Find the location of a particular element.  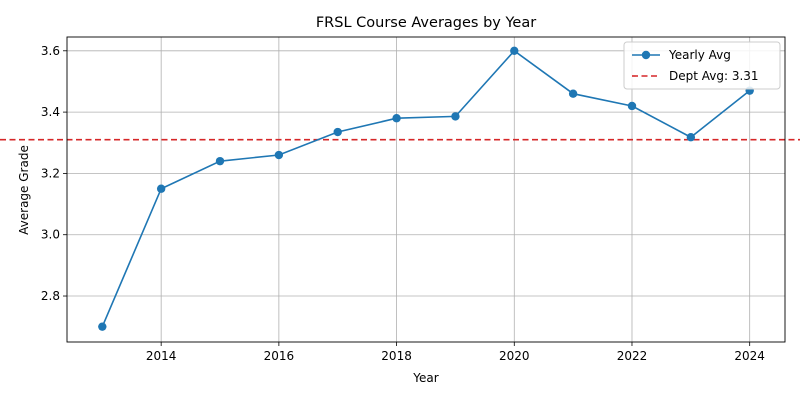

legend: Yearly Avg Dept Avg: 3.31 is located at coordinates (702, 65).